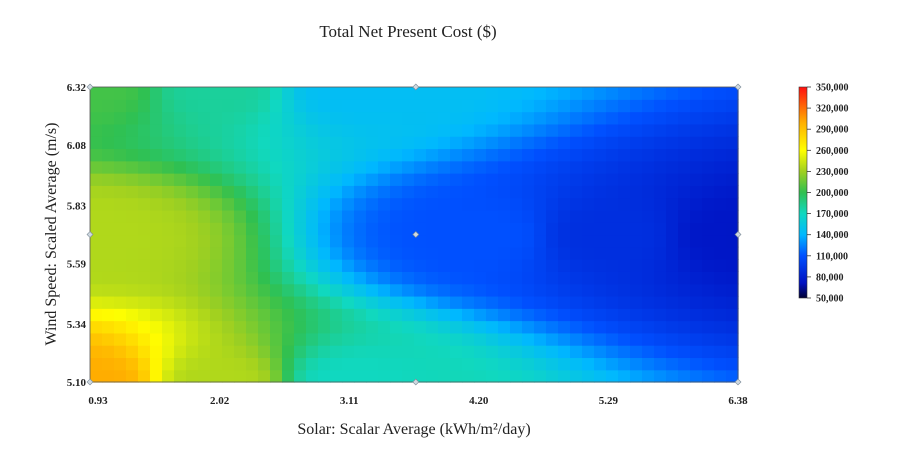  I want to click on colorbar-tick-label: 50,000, so click(830, 299).